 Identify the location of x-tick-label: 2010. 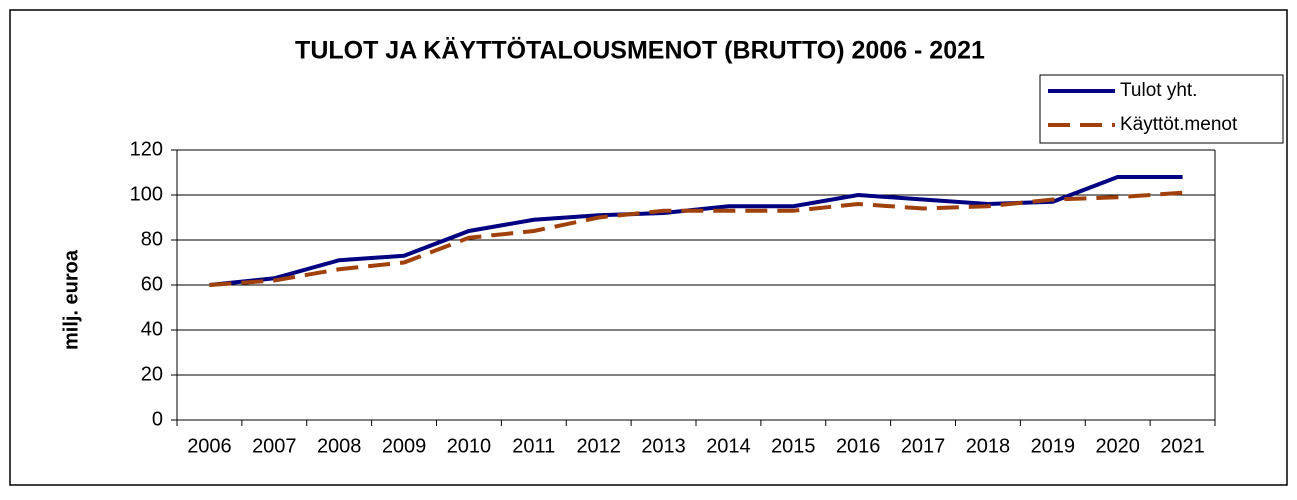
(469, 446).